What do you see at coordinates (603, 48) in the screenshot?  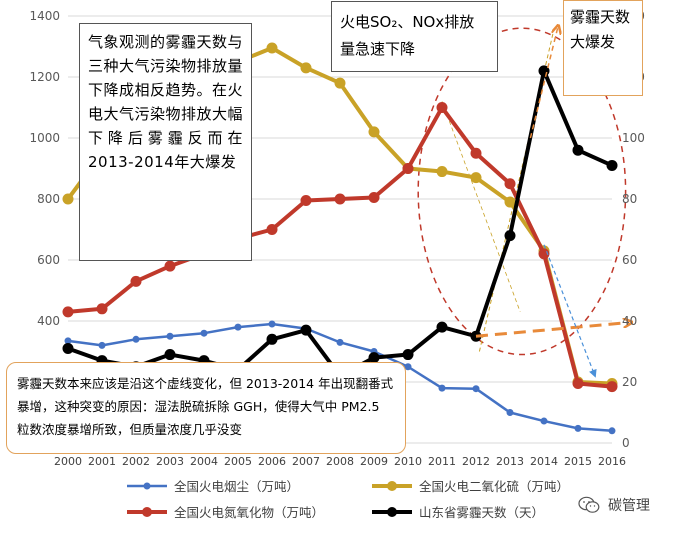 I see `annotation-right-box: 雾霾天数大爆发` at bounding box center [603, 48].